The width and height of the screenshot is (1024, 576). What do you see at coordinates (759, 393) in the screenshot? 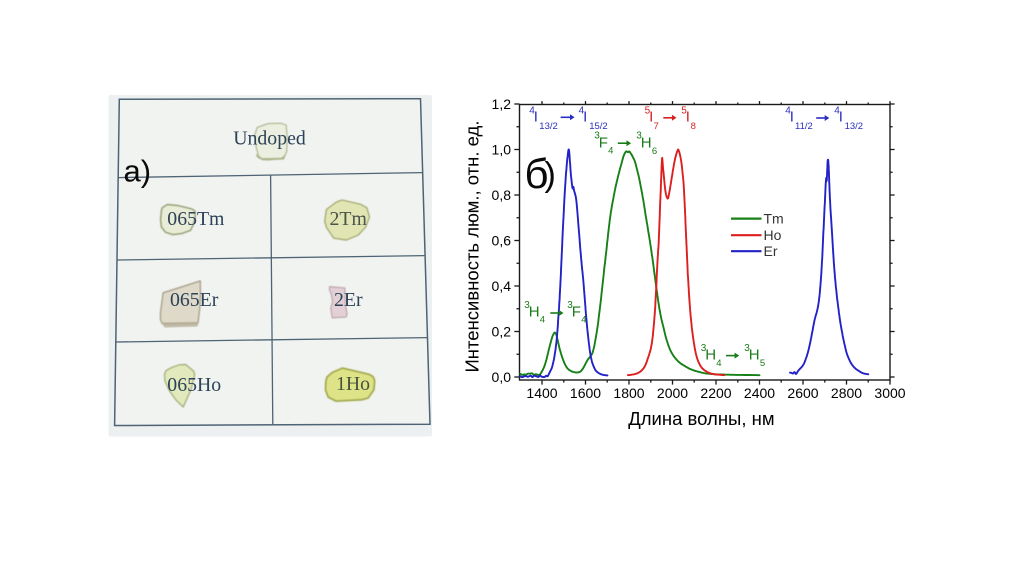
I see `svg-text: 2400` at bounding box center [759, 393].